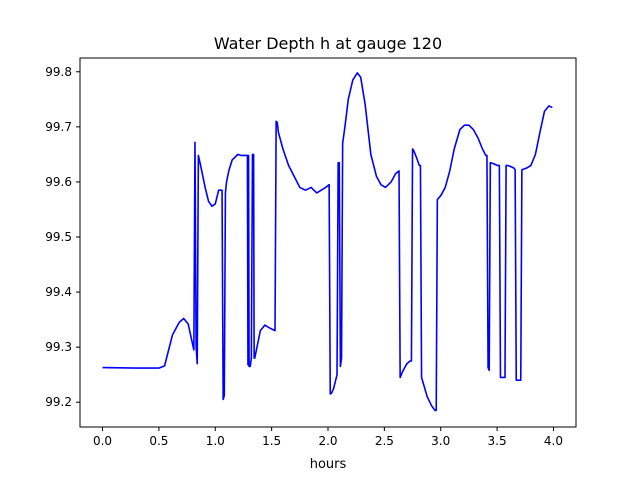 The width and height of the screenshot is (640, 484). What do you see at coordinates (58, 237) in the screenshot?
I see `y-tick-label: 99.5` at bounding box center [58, 237].